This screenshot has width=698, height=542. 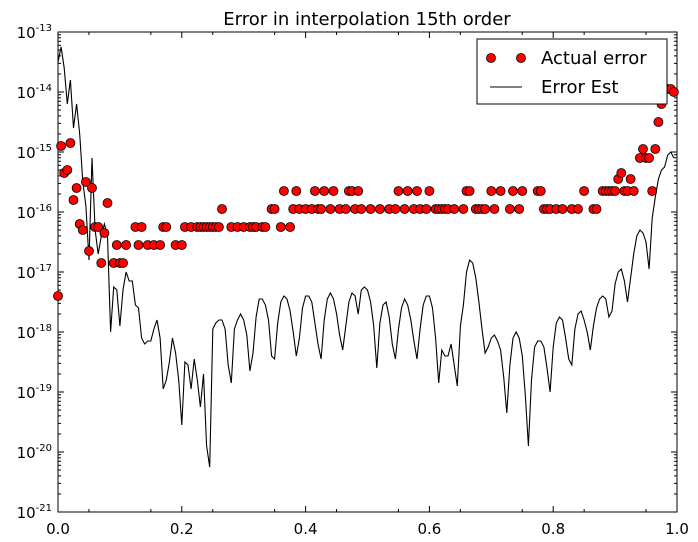 I want to click on legend-label-actual-error: Actual error, so click(x=594, y=58).